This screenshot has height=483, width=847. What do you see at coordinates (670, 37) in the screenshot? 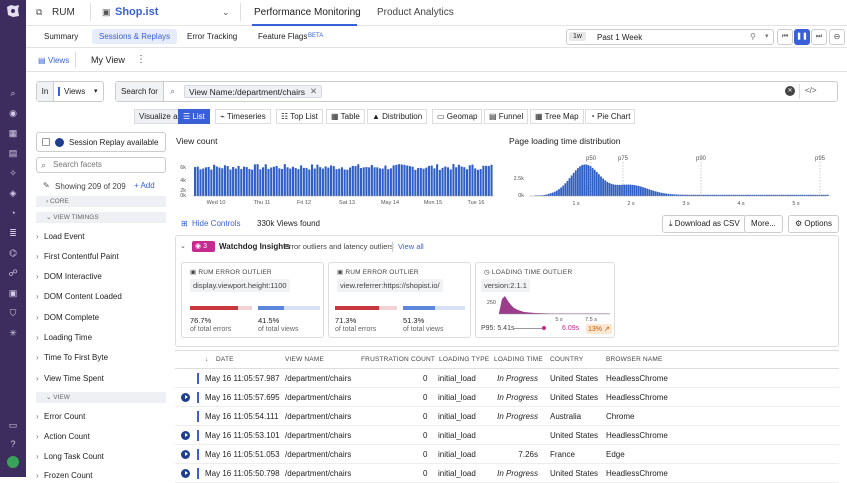
I see `time-picker: 1w Past 1 Week ⚲ ▾` at bounding box center [670, 37].